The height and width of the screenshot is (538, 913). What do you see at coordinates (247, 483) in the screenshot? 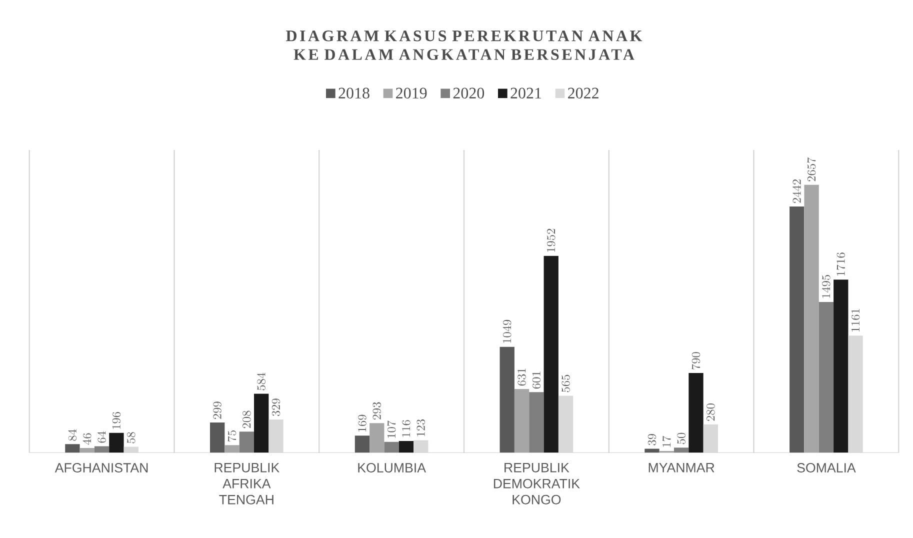
I see `x-tick-label: REPUBLIK AFRIKA TENGAH` at bounding box center [247, 483].